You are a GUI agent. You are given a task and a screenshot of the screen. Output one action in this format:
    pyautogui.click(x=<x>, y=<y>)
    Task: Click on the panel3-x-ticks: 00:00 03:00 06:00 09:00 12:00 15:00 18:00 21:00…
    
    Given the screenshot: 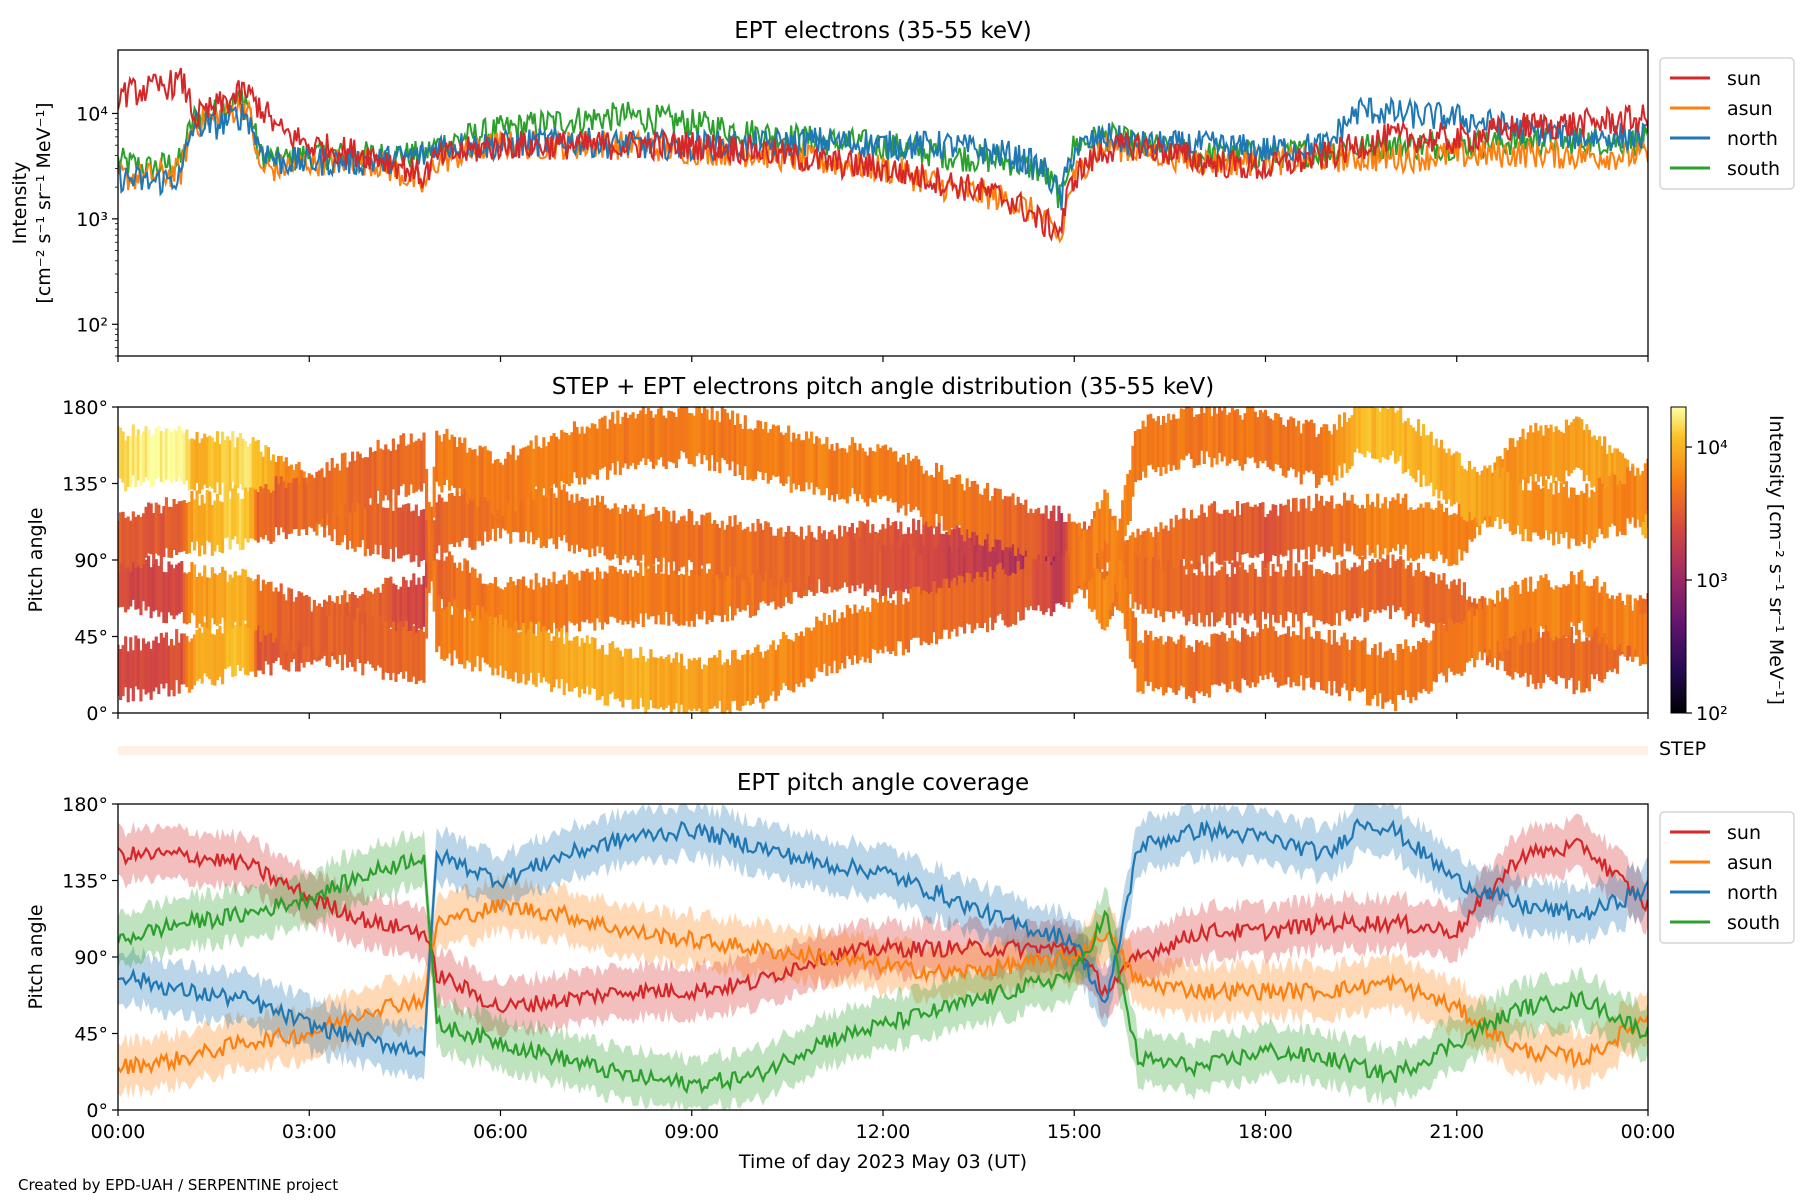 What is the action you would take?
    pyautogui.click(x=883, y=1126)
    